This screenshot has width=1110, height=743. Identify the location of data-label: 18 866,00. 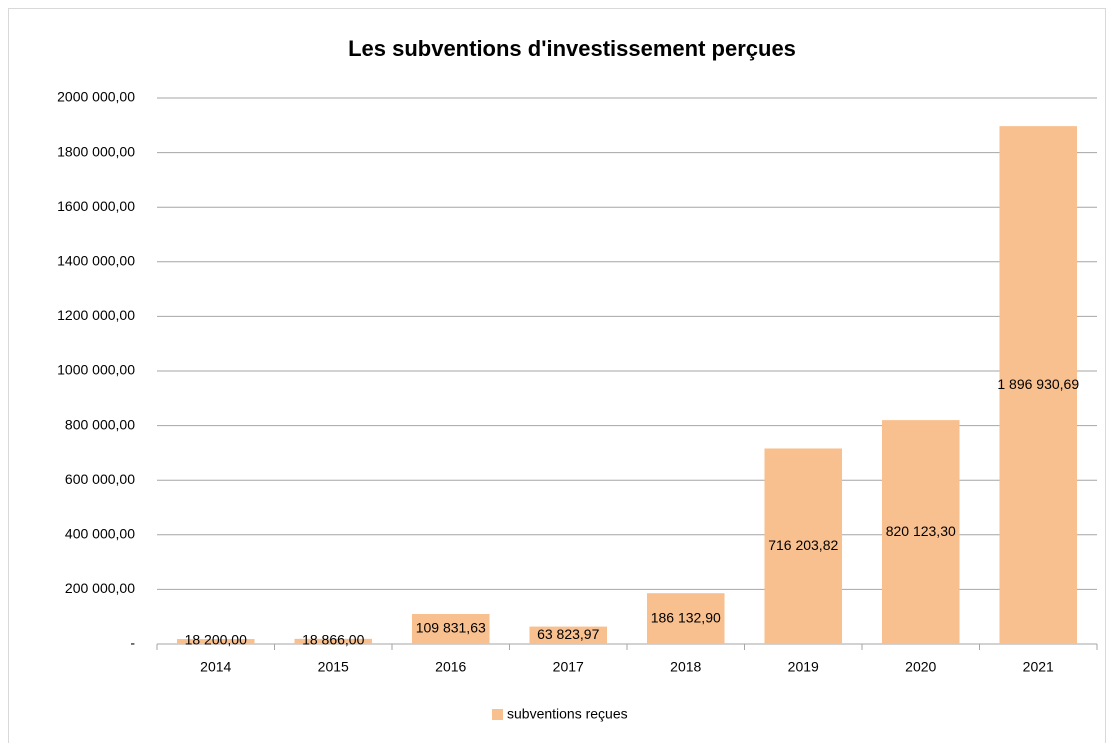
(333, 640).